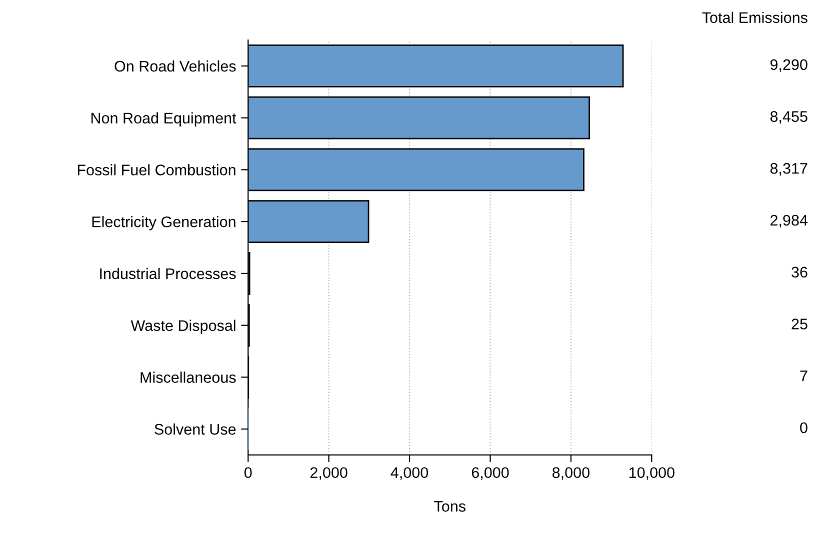 The image size is (827, 541). What do you see at coordinates (800, 272) in the screenshot?
I see `data-label: 36` at bounding box center [800, 272].